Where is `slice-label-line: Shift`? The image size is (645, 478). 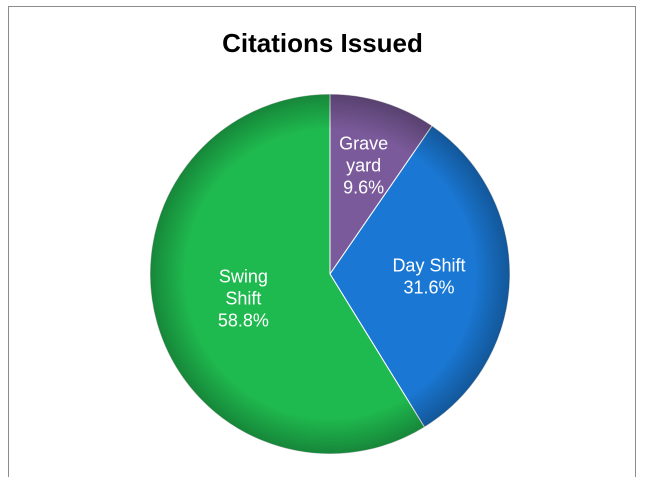 slice-label-line: Shift is located at coordinates (243, 299).